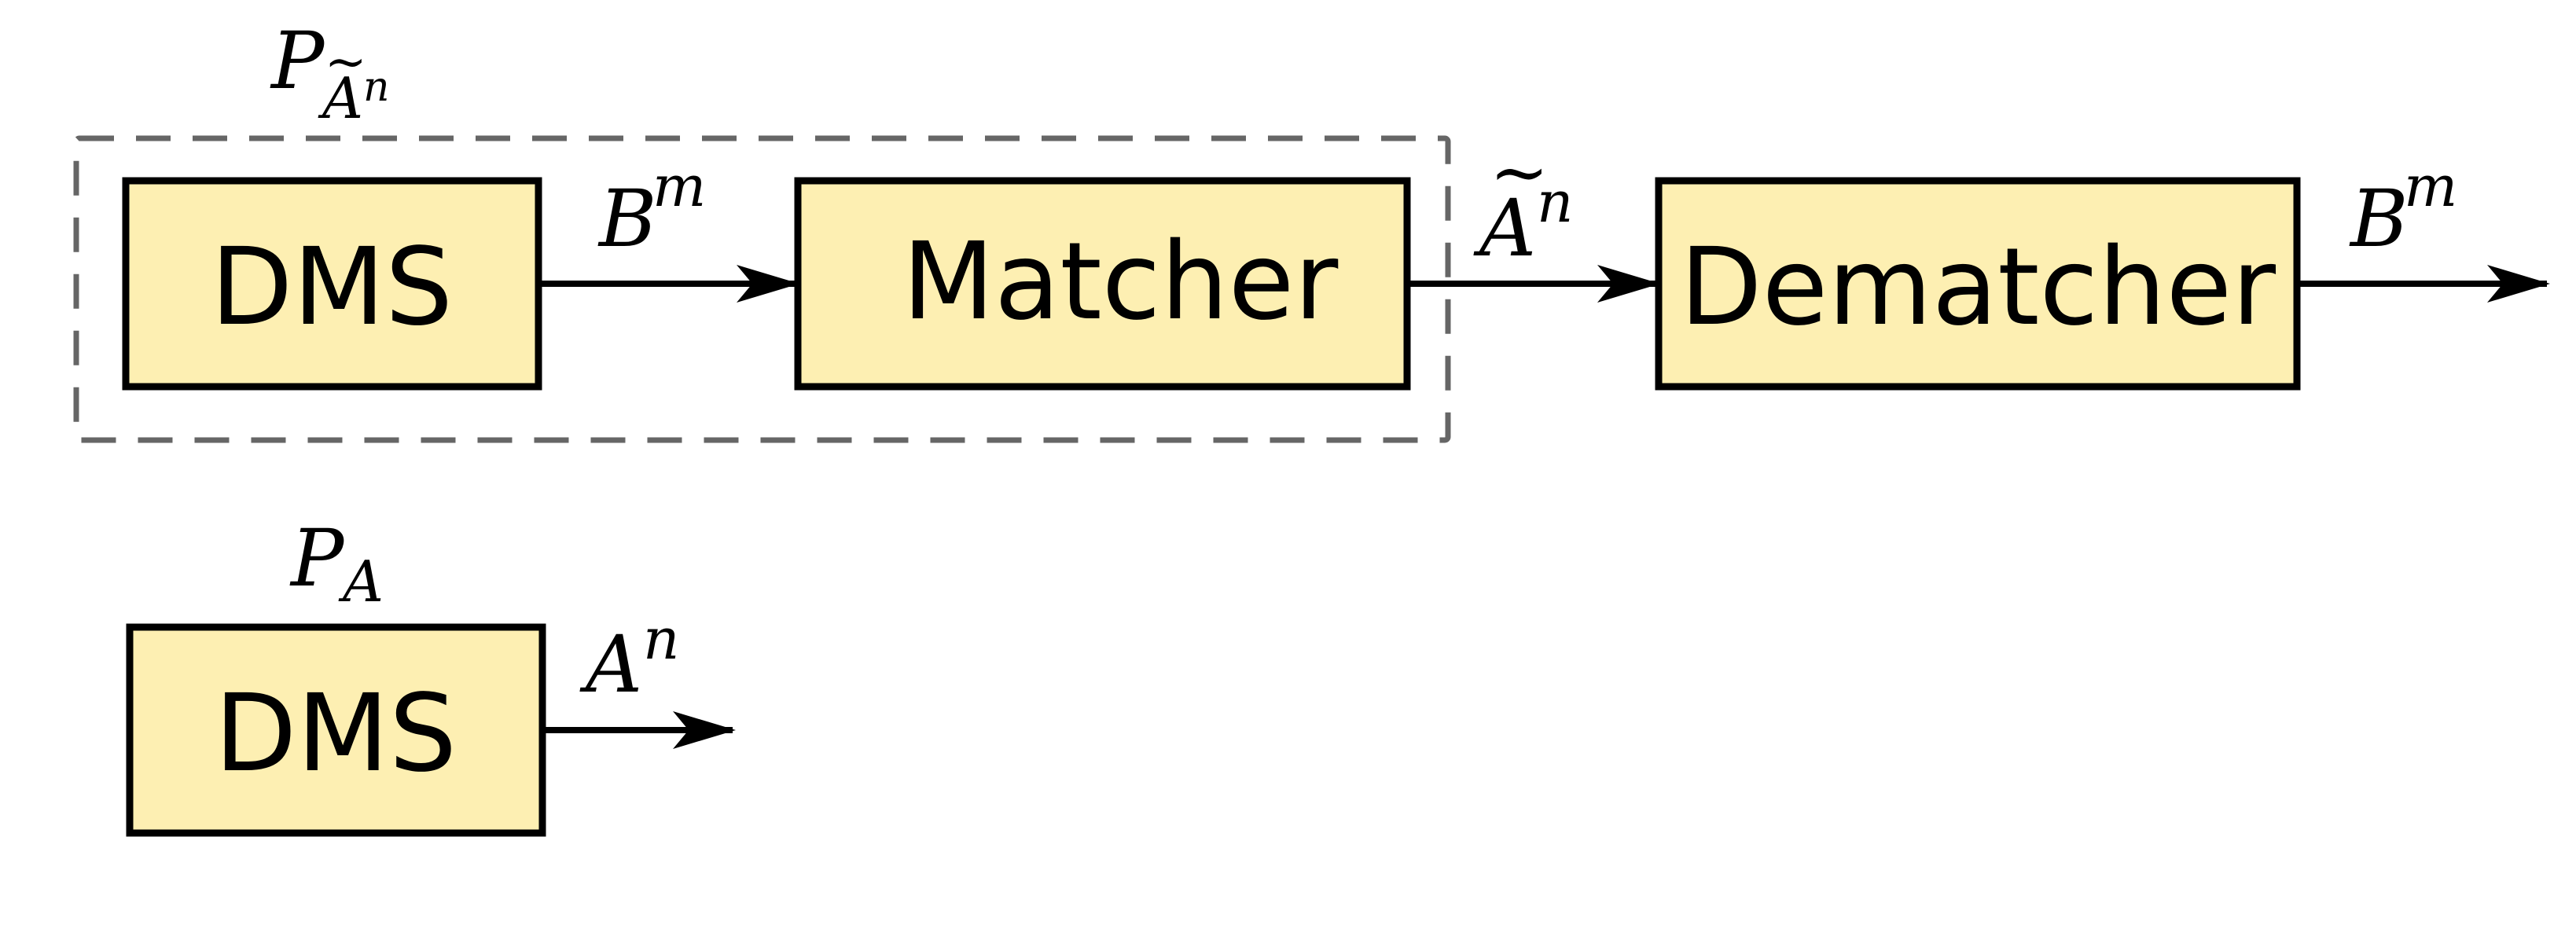 Image resolution: width=2576 pixels, height=925 pixels. What do you see at coordinates (297, 61) in the screenshot?
I see `composite-source-label-base: P` at bounding box center [297, 61].